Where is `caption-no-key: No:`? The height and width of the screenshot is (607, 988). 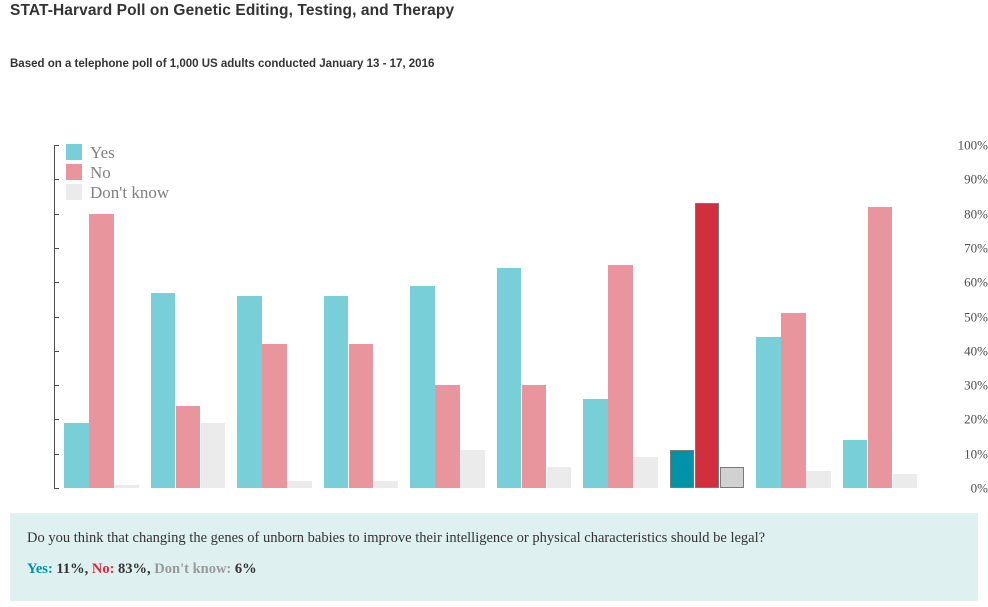
caption-no-key: No: is located at coordinates (103, 569).